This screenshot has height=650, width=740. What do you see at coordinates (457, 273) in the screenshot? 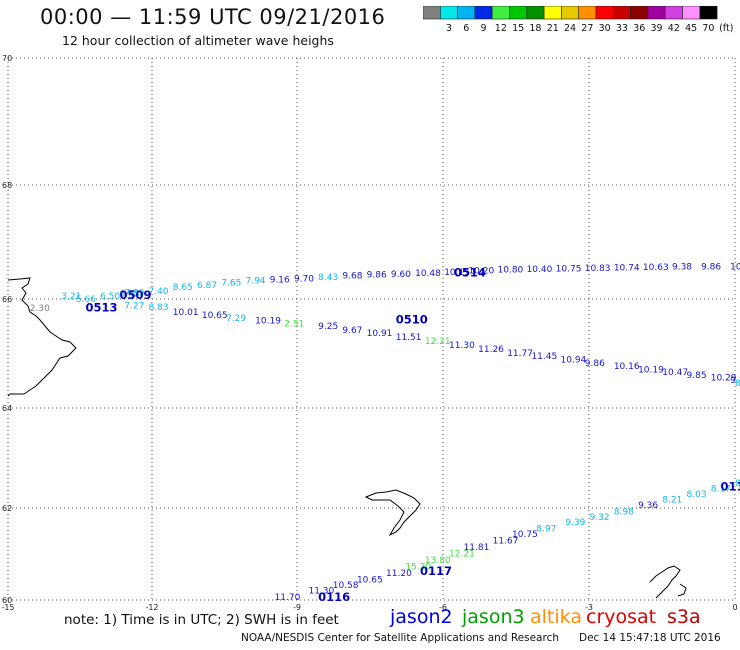
I see `wave-height-label: 10.15` at bounding box center [457, 273].